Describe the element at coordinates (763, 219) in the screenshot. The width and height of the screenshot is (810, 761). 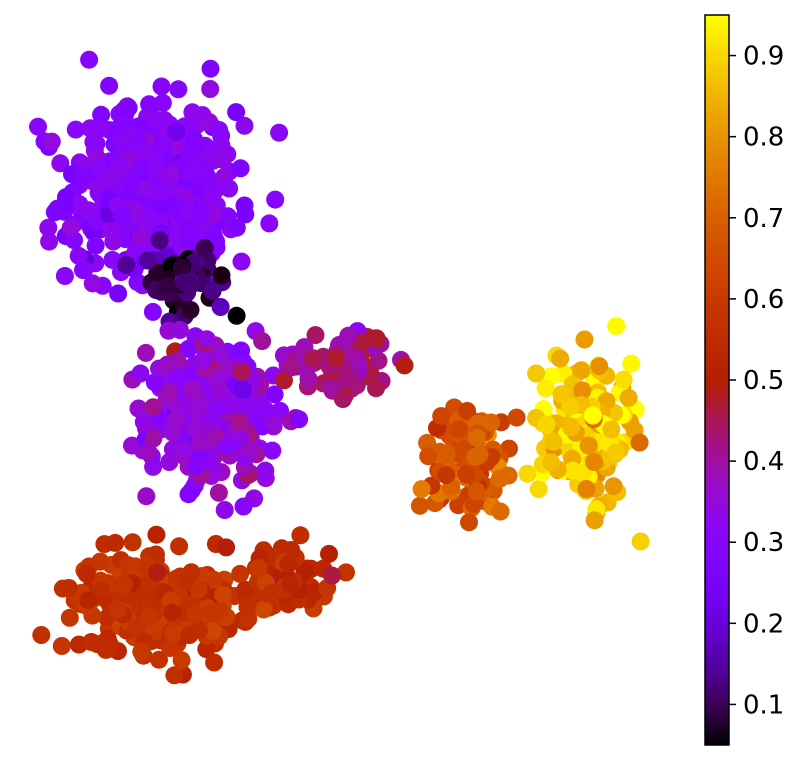
I see `colorbar-tick-label: 0.7` at that location.